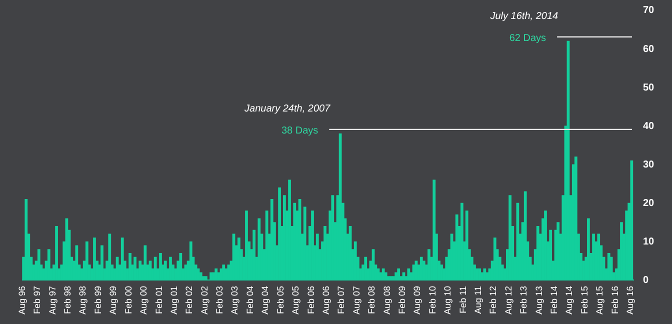 This screenshot has height=324, width=672. I want to click on x-tick-label: Feb 06, so click(311, 300).